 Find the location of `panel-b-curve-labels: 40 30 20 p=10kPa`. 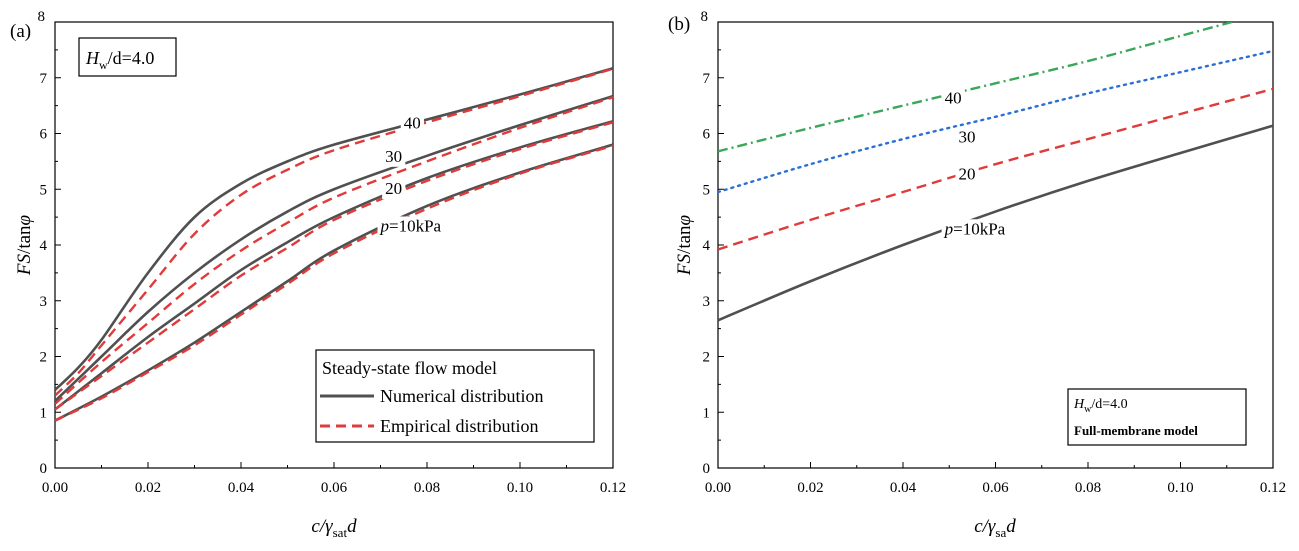

panel-b-curve-labels: 40 30 20 p=10kPa is located at coordinates (974, 164).